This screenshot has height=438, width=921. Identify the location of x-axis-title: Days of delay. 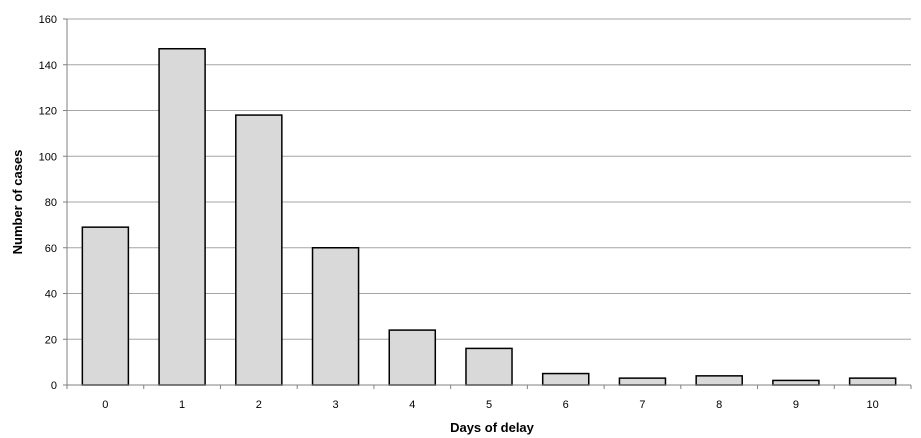
(492, 427).